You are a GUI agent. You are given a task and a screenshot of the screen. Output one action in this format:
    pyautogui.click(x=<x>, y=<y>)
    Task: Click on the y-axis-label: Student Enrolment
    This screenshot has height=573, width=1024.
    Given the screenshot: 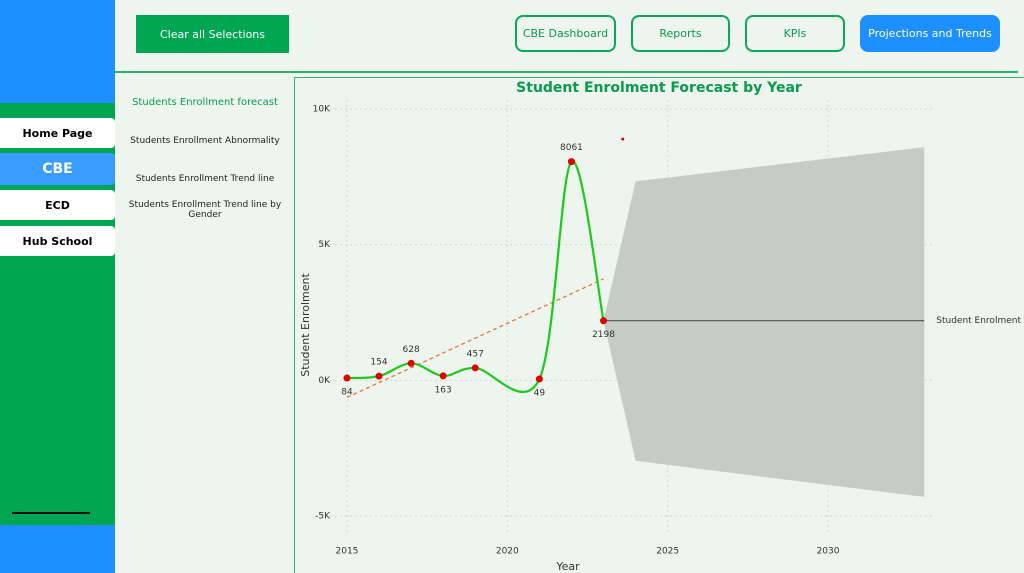 What is the action you would take?
    pyautogui.click(x=305, y=325)
    